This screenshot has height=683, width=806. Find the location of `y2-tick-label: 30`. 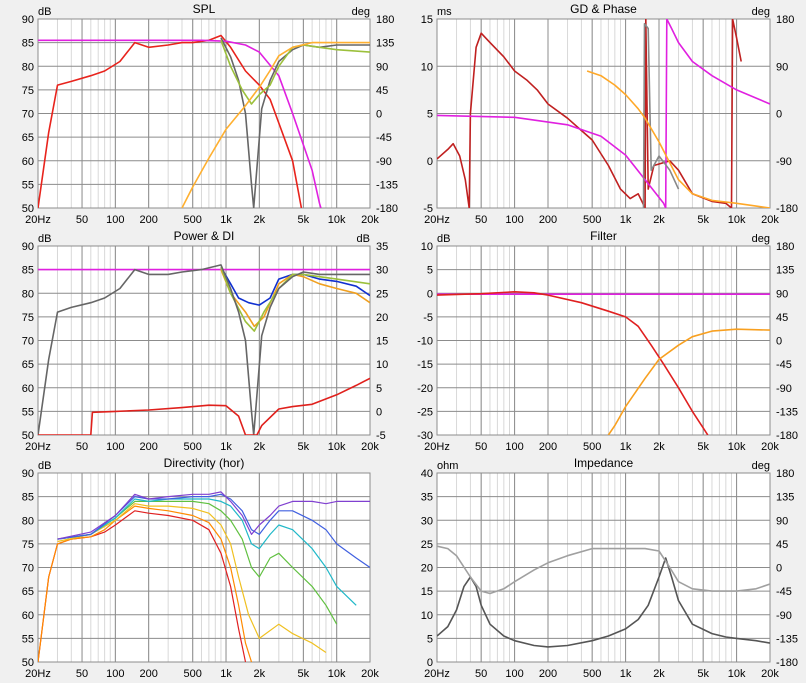

y2-tick-label: 30 is located at coordinates (382, 271).